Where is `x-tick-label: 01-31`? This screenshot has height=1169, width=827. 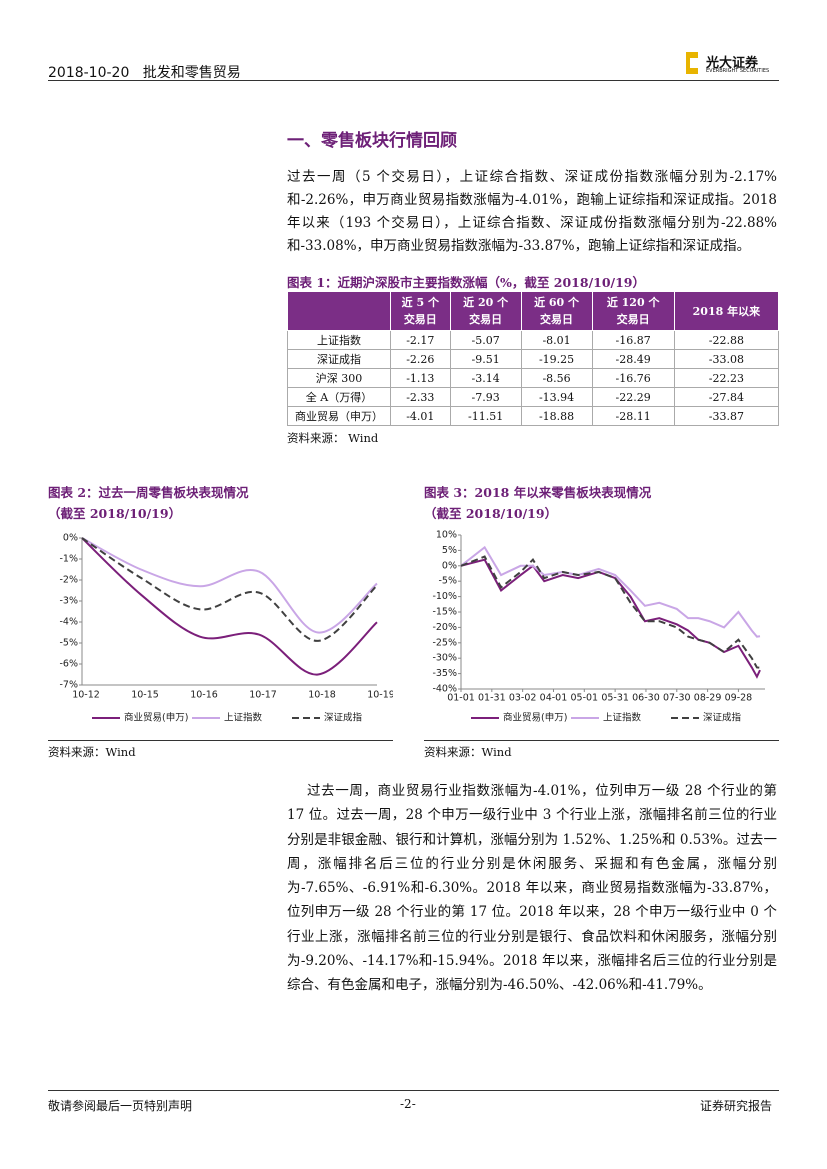
x-tick-label: 01-31 is located at coordinates (492, 698).